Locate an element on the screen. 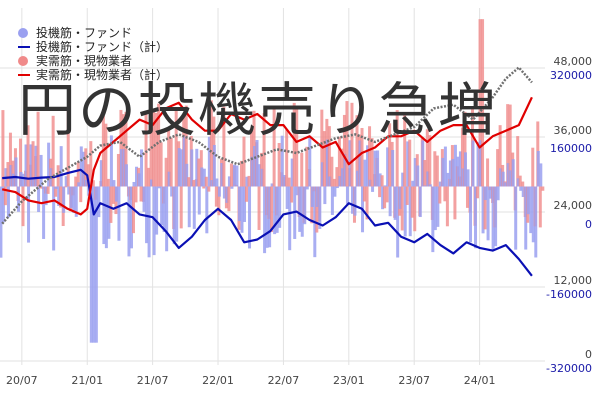 This screenshot has width=600, height=400. legend-item-spec-line: 投機筋・ファンド（計） is located at coordinates (93, 47).